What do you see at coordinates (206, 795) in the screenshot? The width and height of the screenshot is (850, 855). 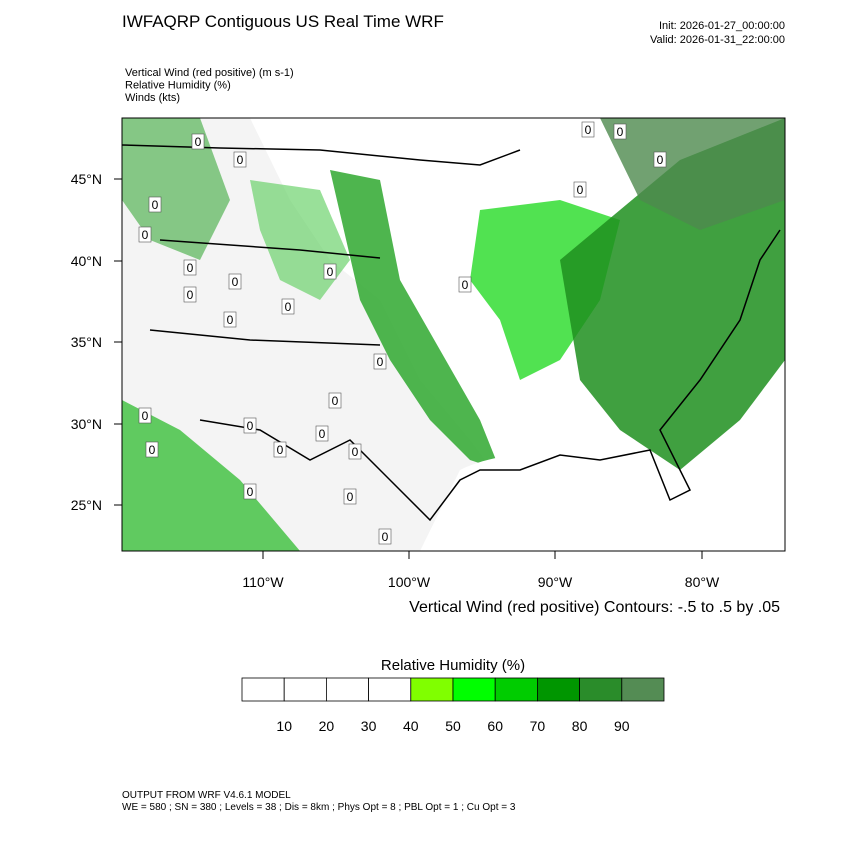 I see `footer-line: OUTPUT FROM WRF V4.6.1 MODEL` at bounding box center [206, 795].